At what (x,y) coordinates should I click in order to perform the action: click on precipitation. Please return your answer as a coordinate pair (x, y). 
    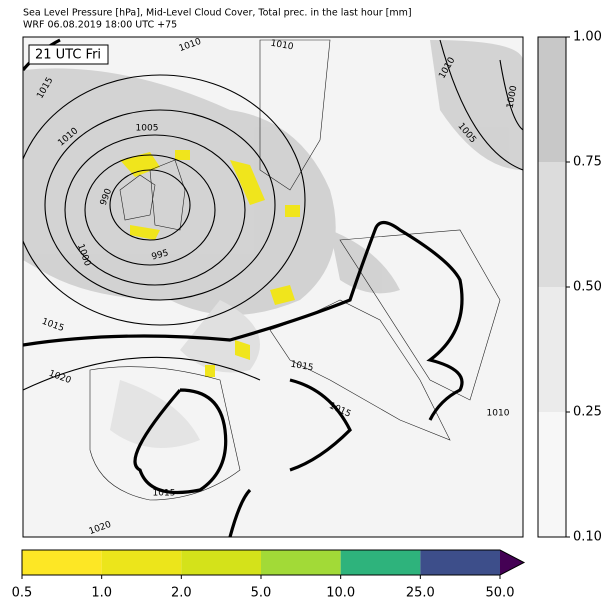
    Looking at the image, I should click on (210, 263).